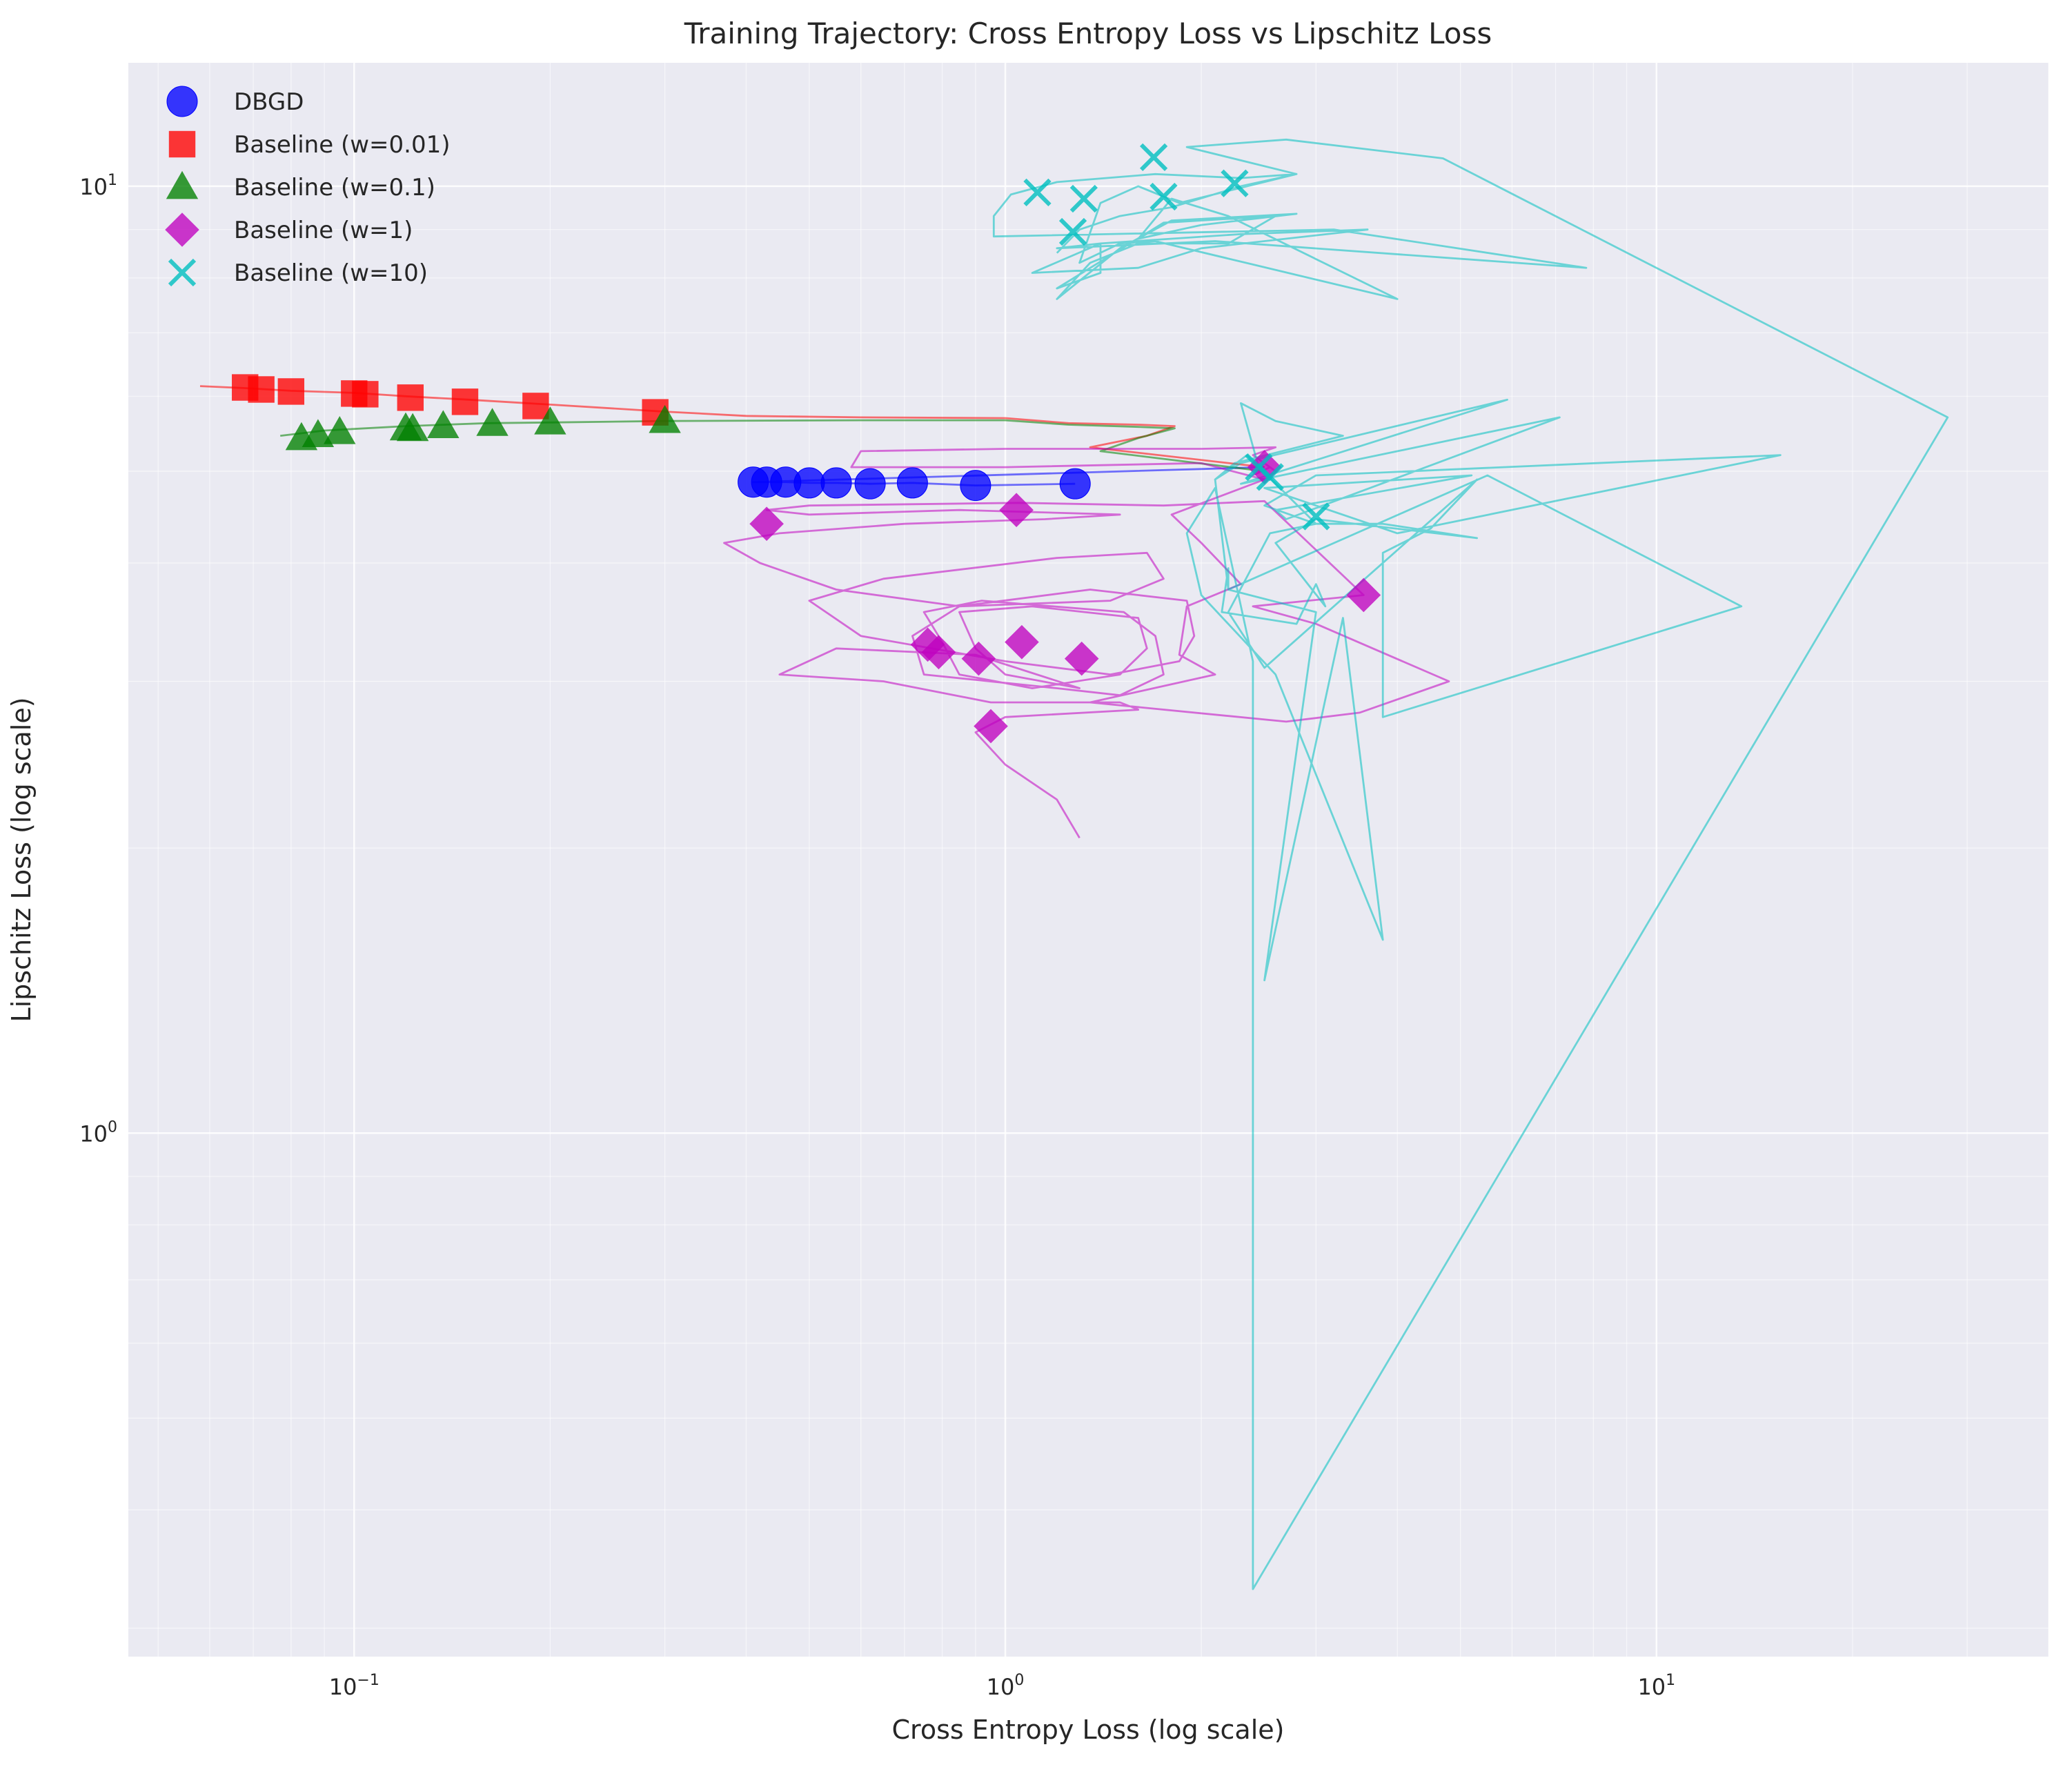  Describe the element at coordinates (269, 102) in the screenshot. I see `legend-dbgd-label: DBGD` at that location.